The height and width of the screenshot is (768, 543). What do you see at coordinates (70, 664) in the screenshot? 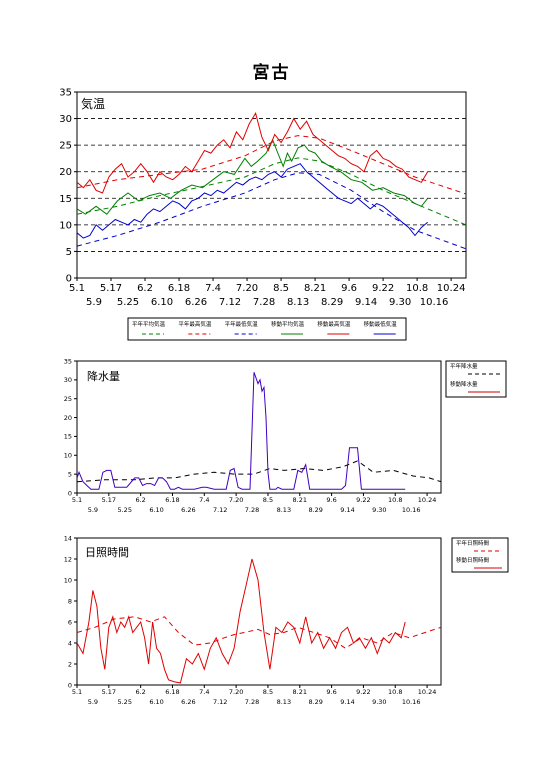
I see `y-tick-label: 2` at bounding box center [70, 664].